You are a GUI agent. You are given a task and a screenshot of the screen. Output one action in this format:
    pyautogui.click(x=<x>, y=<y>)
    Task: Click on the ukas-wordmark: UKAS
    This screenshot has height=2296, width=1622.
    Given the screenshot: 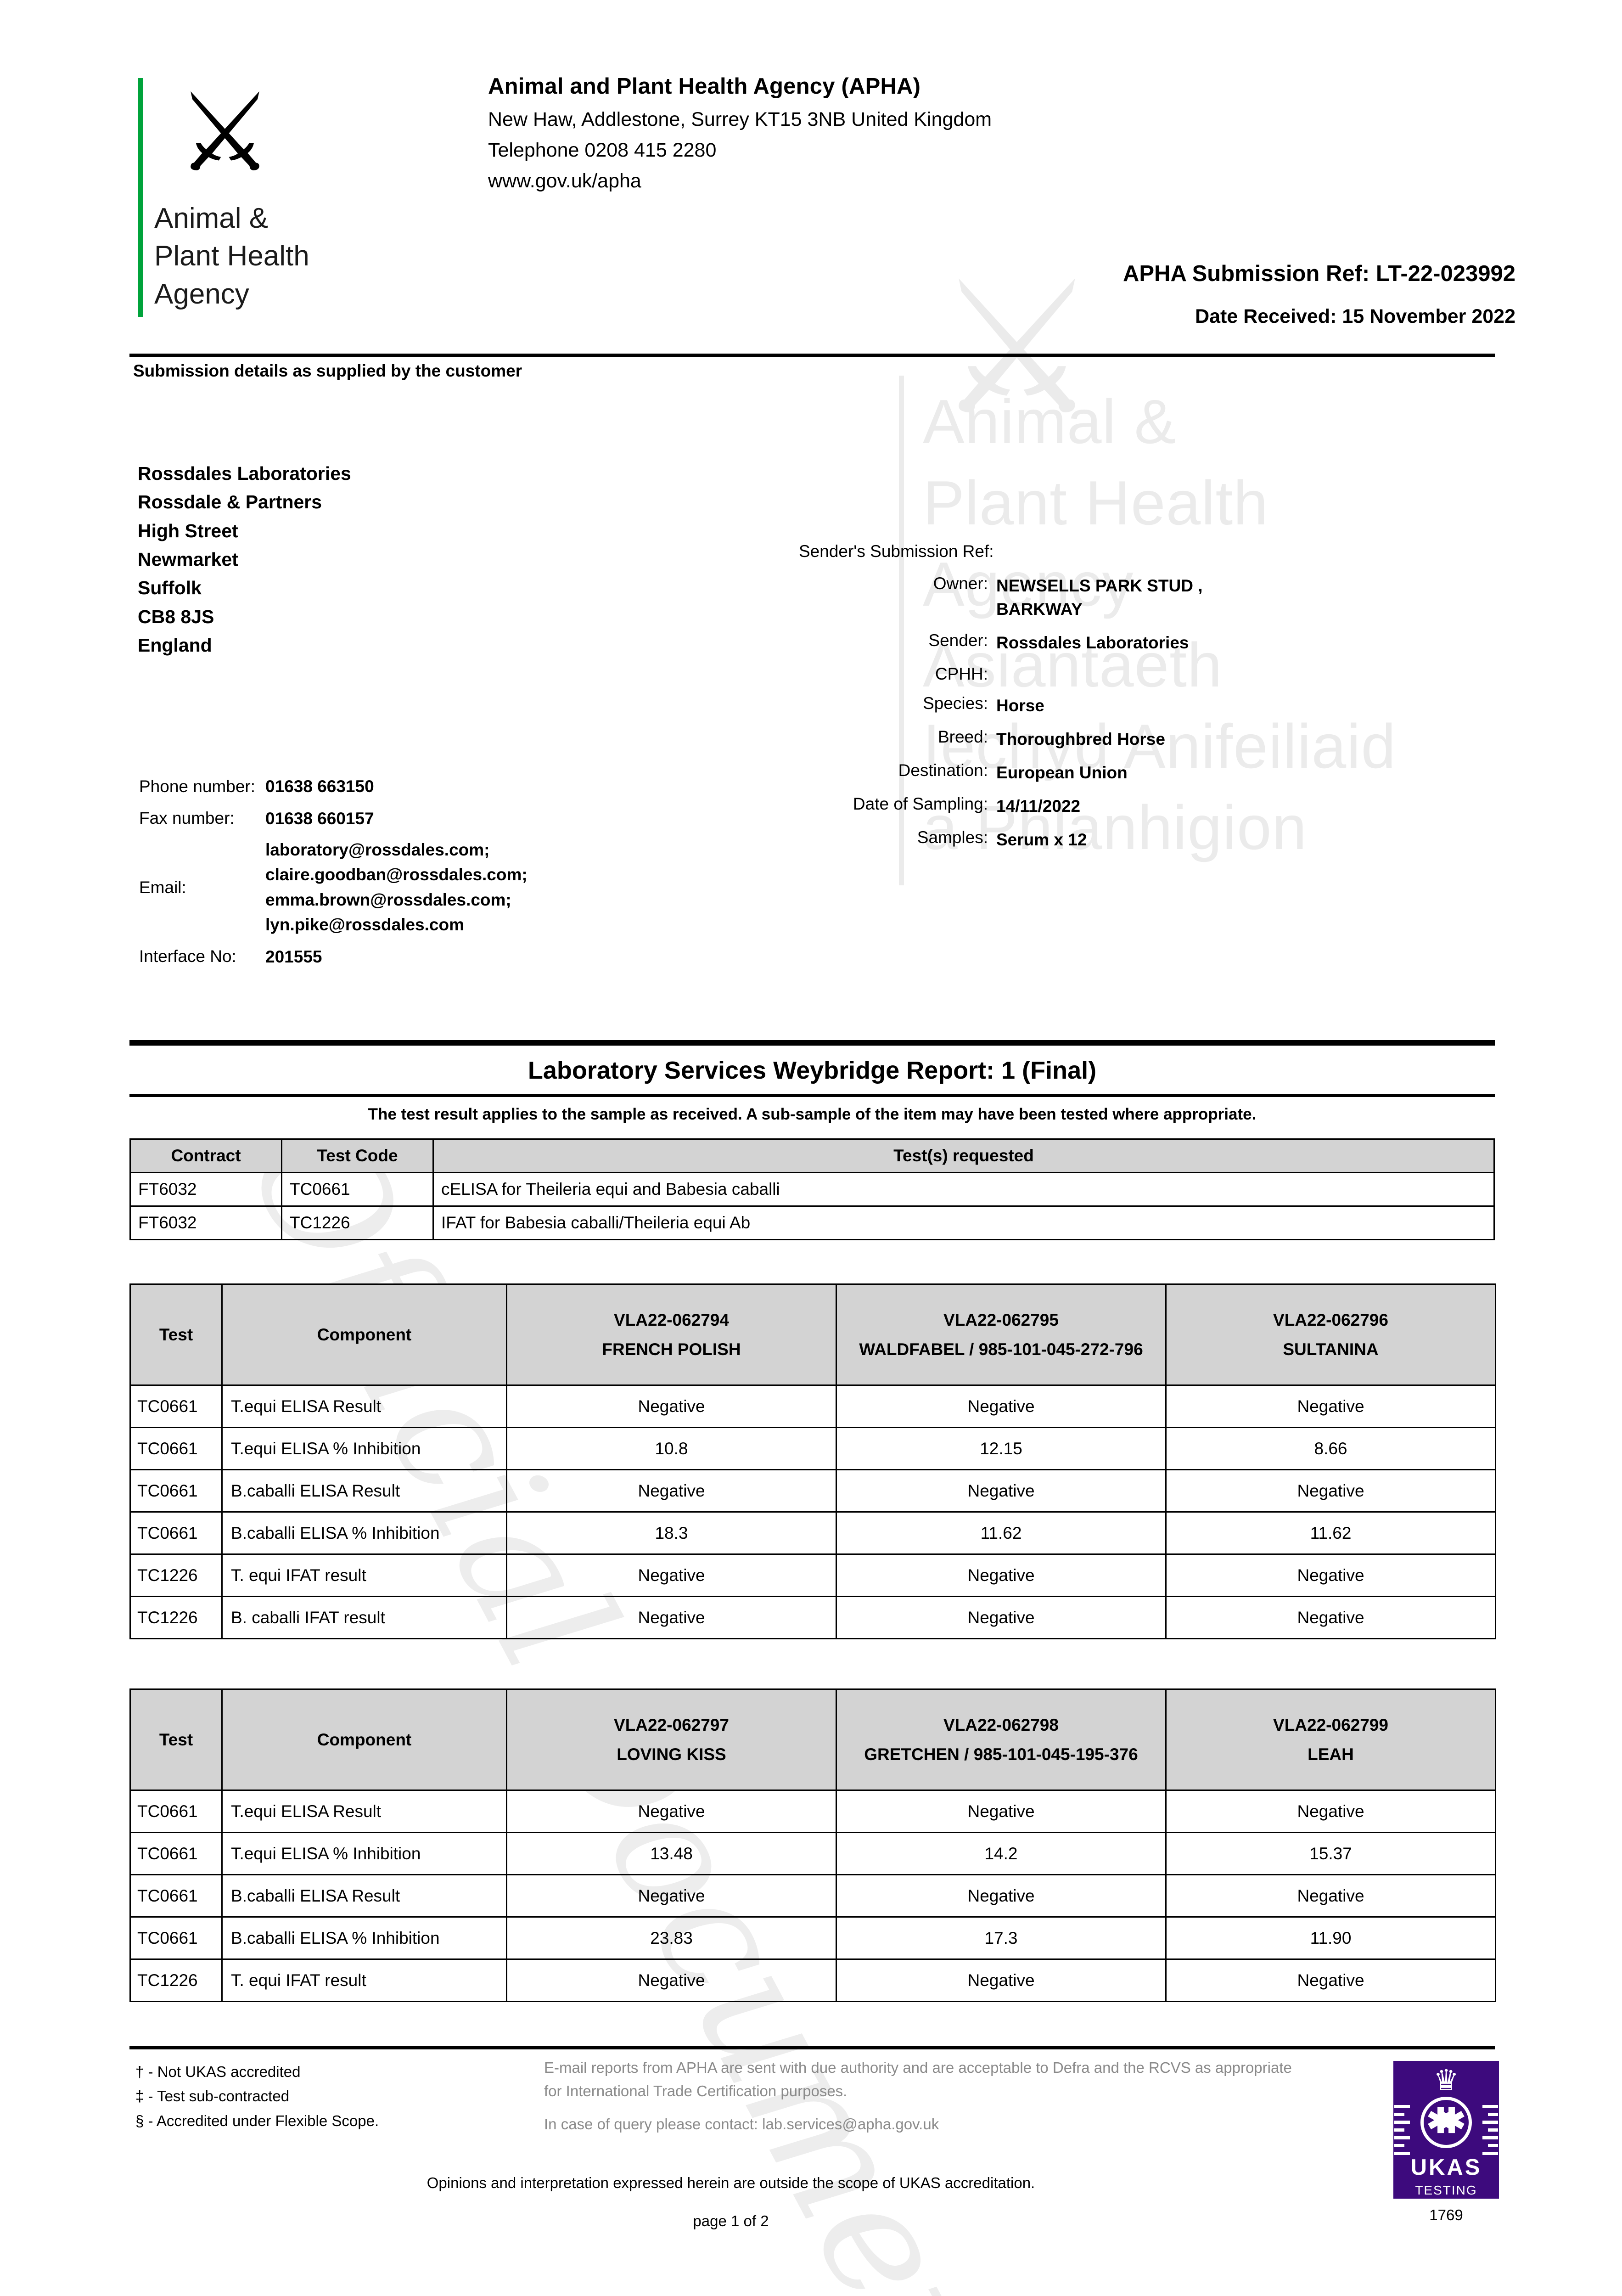 What is the action you would take?
    pyautogui.click(x=1446, y=2168)
    